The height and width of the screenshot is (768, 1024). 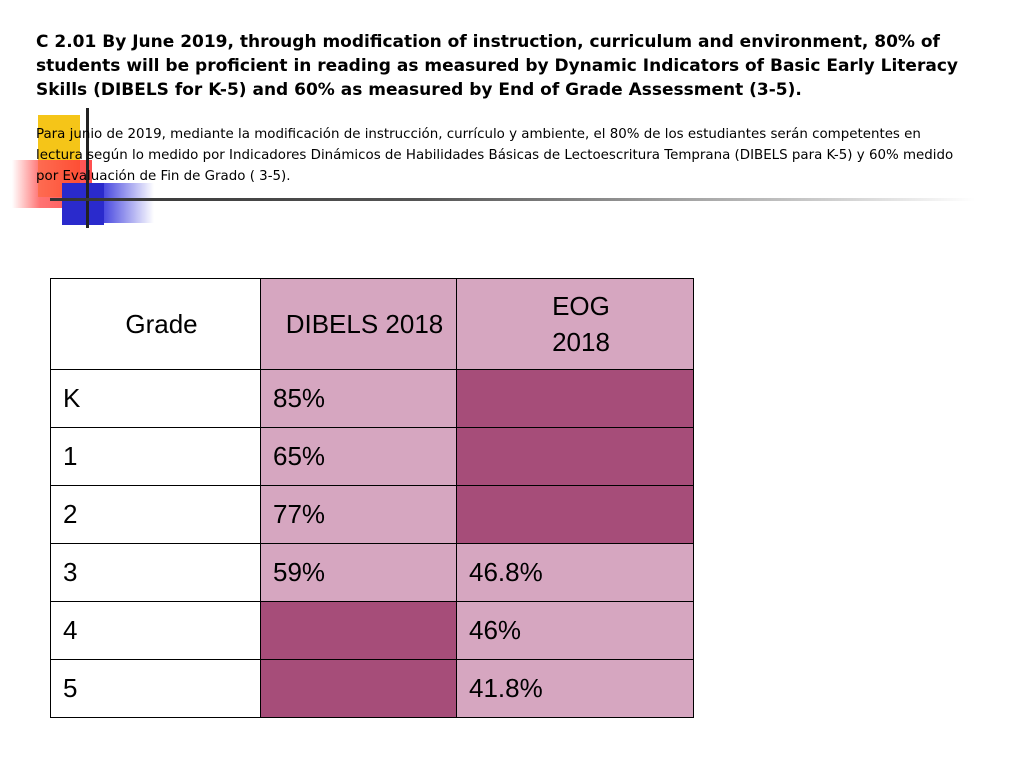 I want to click on dibels-cell: 85%, so click(x=358, y=398).